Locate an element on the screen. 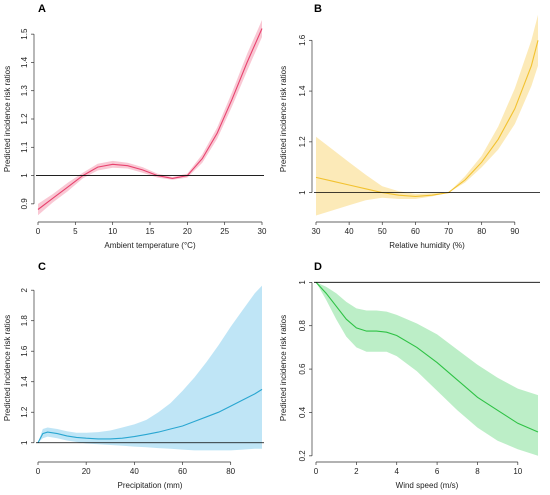 The image size is (550, 495). panel-letter: A is located at coordinates (42, 9).